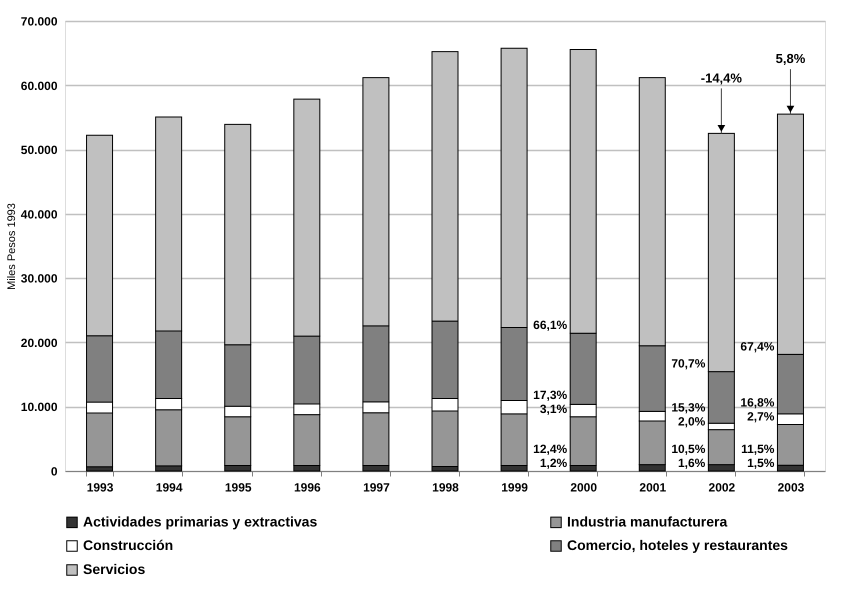 This screenshot has width=858, height=605. I want to click on annotation: 2,0%, so click(692, 421).